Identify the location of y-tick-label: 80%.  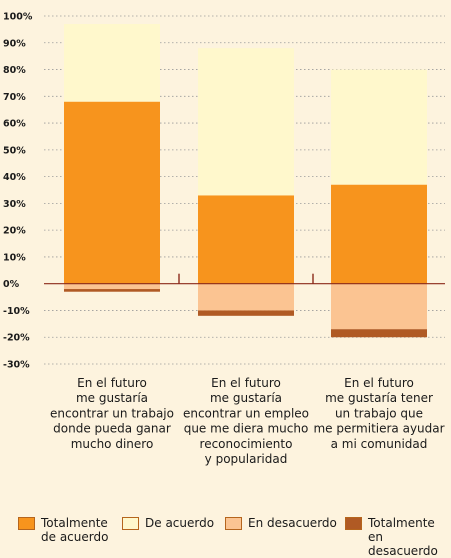
(14, 70).